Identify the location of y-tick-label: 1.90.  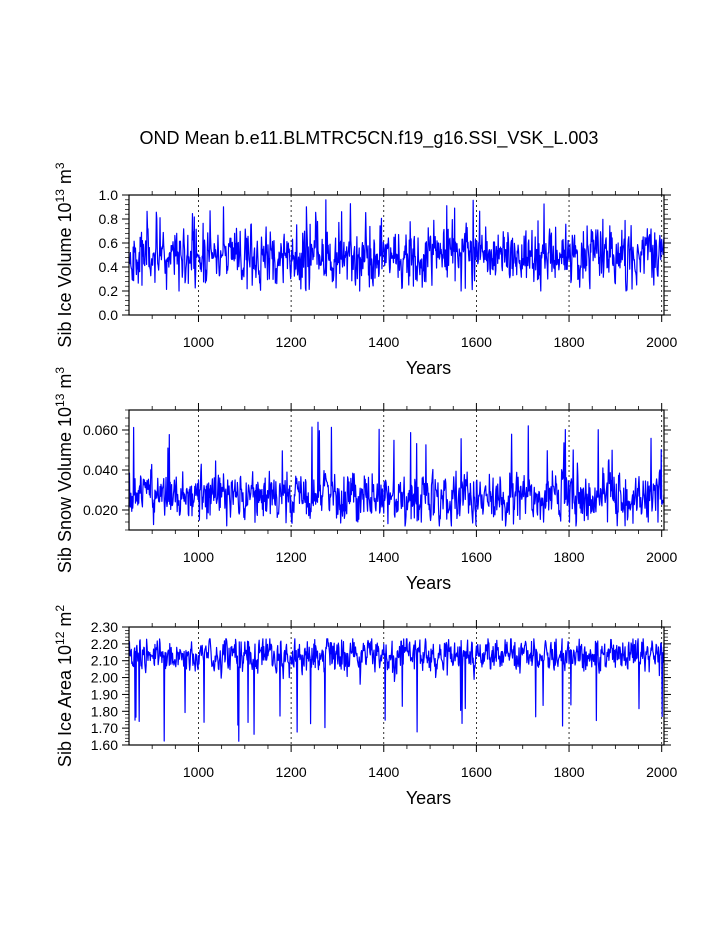
(104, 694).